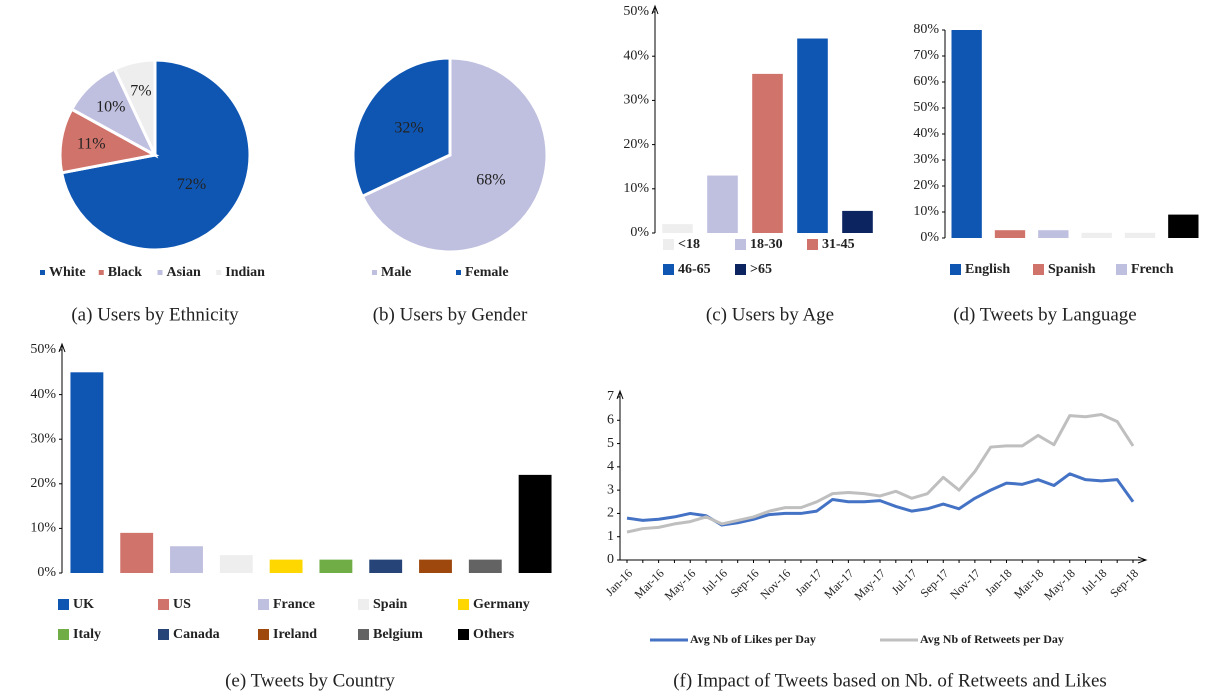  Describe the element at coordinates (1152, 269) in the screenshot. I see `legend-label: French` at that location.